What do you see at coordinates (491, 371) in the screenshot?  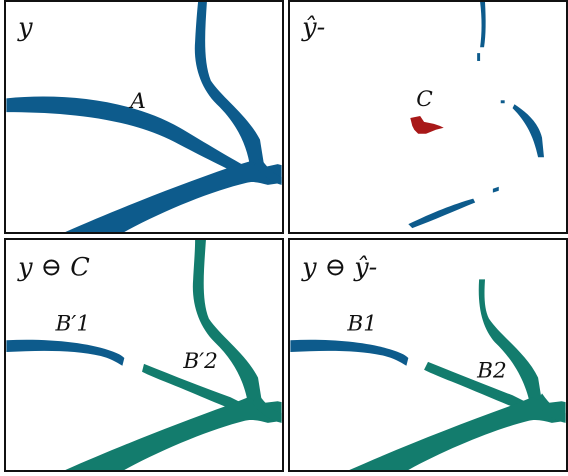 I see `label-B2: B2` at bounding box center [491, 371].